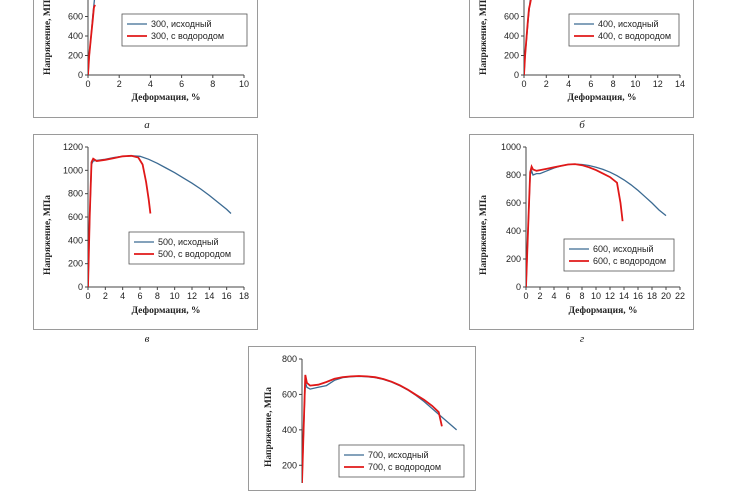 This screenshot has width=730, height=491. I want to click on legend-label: 300, исходный, so click(181, 24).